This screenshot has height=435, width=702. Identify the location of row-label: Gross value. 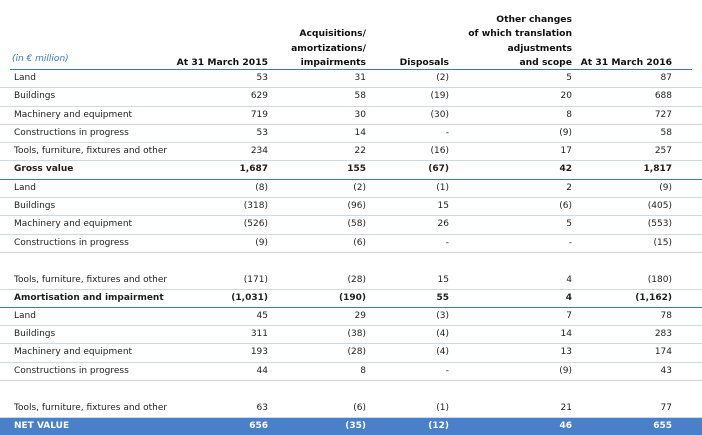
(84, 170).